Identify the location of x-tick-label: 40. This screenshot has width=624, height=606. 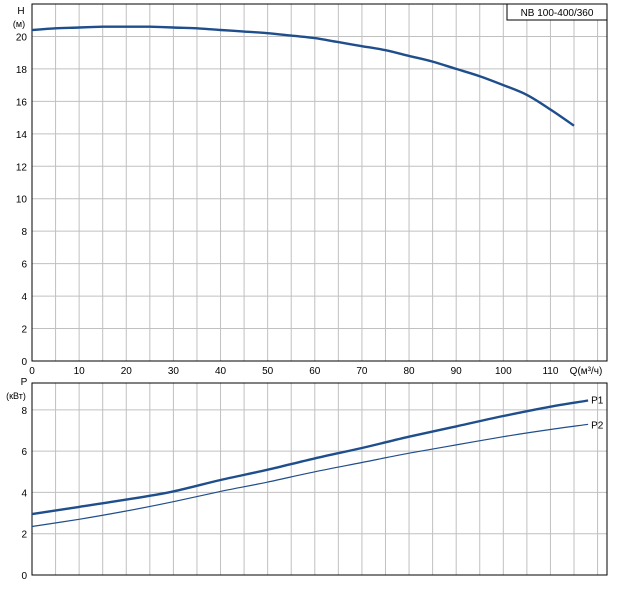
(221, 371).